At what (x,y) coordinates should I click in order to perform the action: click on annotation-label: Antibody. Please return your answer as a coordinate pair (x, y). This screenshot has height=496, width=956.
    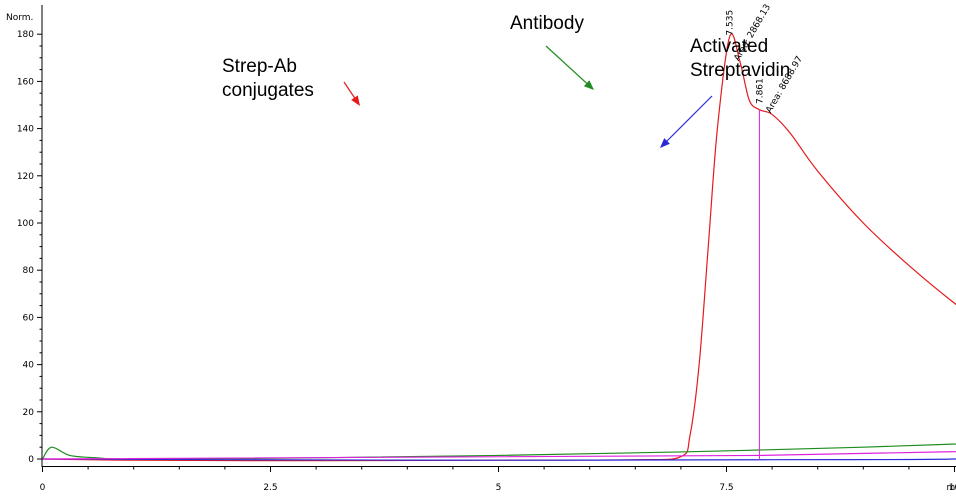
    Looking at the image, I should click on (547, 23).